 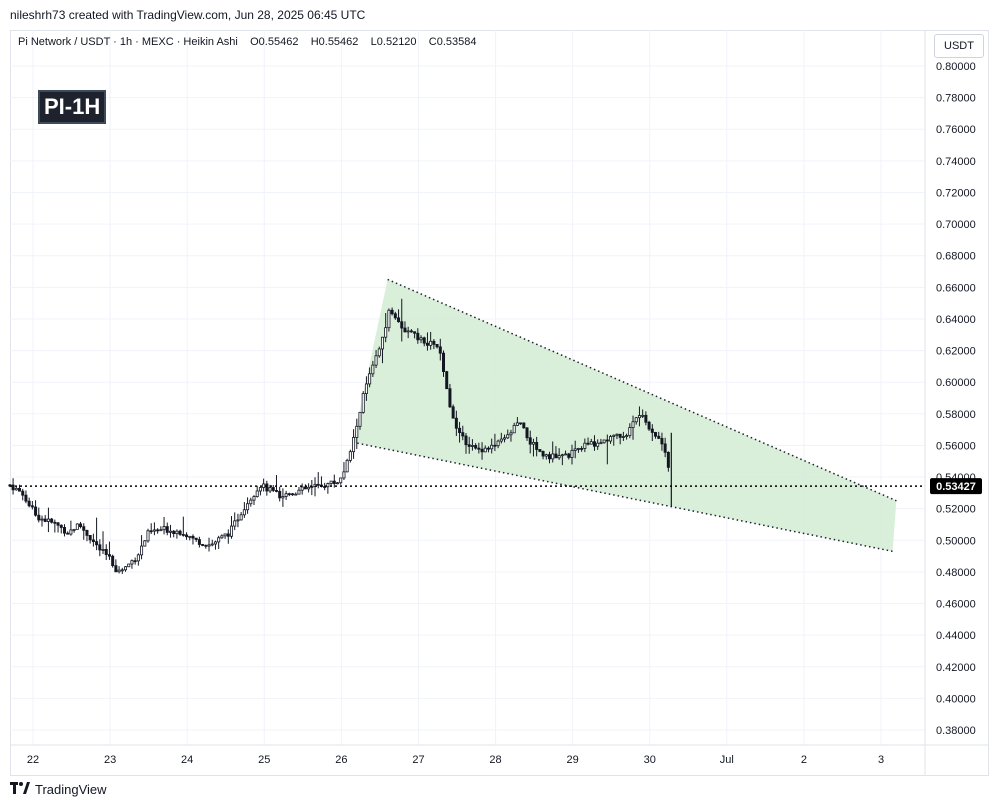 I want to click on currency-selector: USDT, so click(x=959, y=46).